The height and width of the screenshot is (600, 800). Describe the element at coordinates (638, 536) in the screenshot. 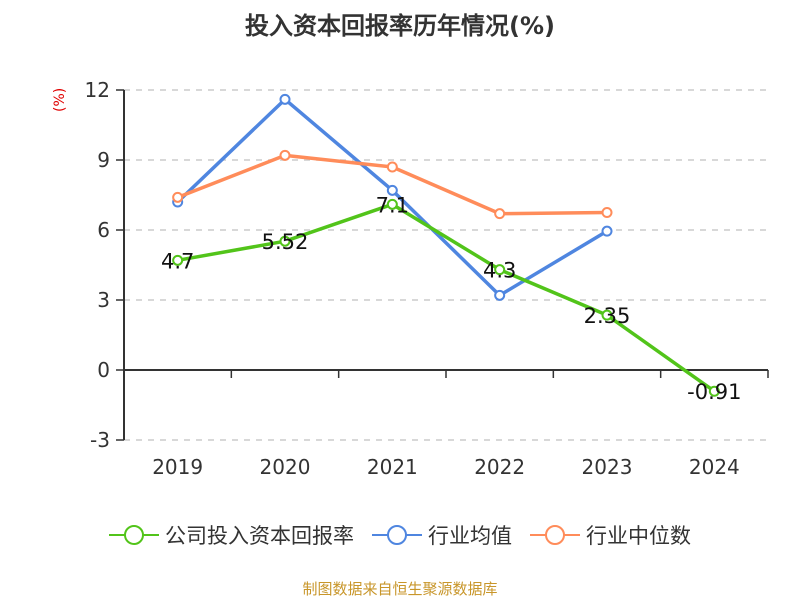

I see `legend-label: 行业中位数` at that location.